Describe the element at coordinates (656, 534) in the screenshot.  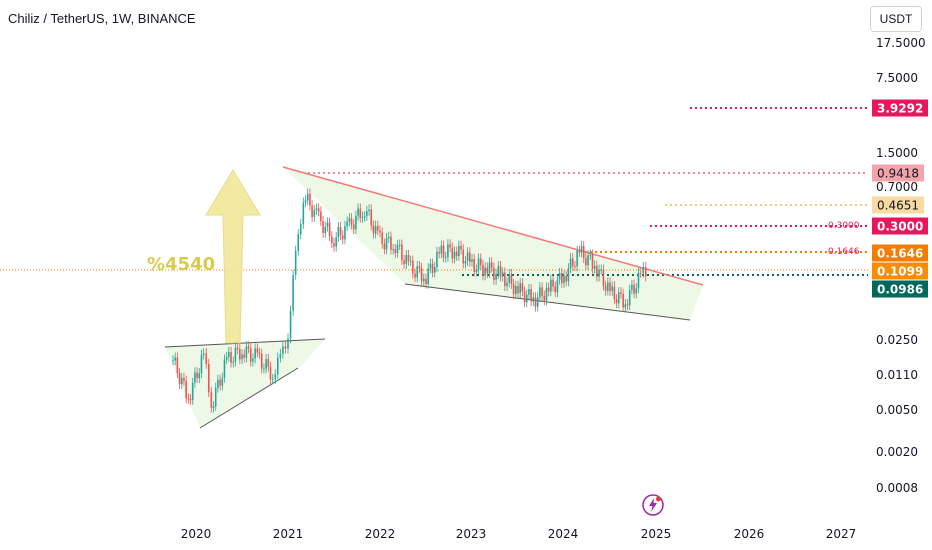
I see `x-tick: 2025` at that location.